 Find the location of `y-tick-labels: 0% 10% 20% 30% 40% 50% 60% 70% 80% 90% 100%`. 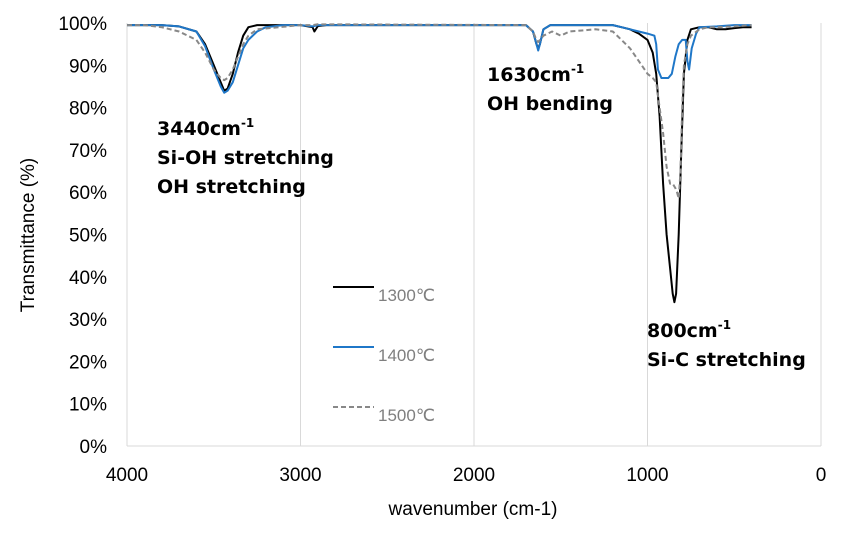

y-tick-labels: 0% 10% 20% 30% 40% 50% 60% 70% 80% 90% 100% is located at coordinates (82, 236).